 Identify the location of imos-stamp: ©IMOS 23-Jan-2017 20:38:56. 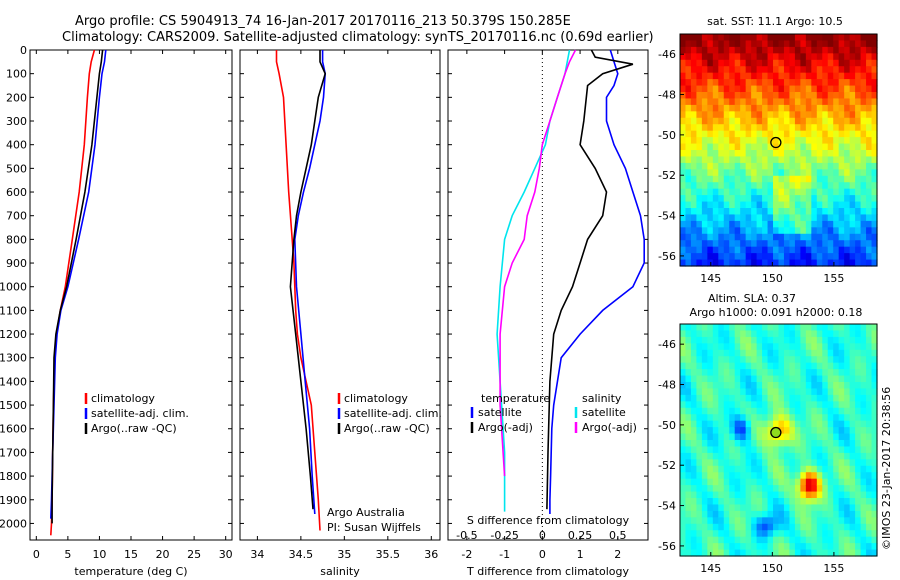
(886, 468).